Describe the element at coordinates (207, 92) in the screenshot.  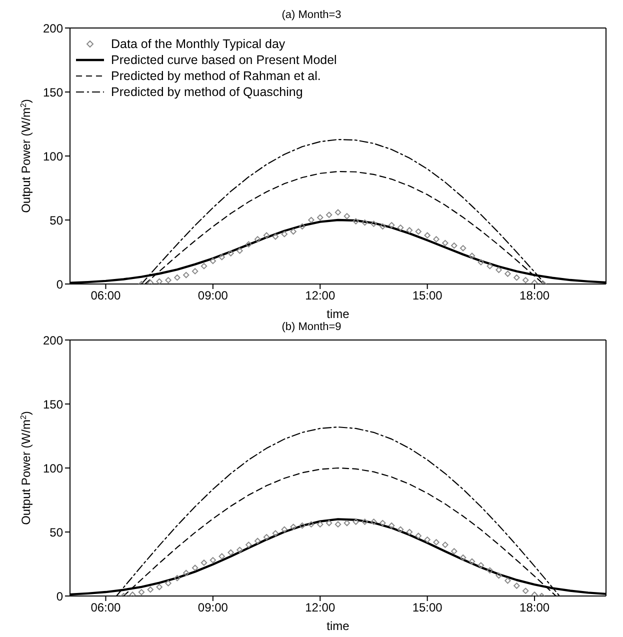
I see `legend-label: Predicted by method of Quasching` at that location.